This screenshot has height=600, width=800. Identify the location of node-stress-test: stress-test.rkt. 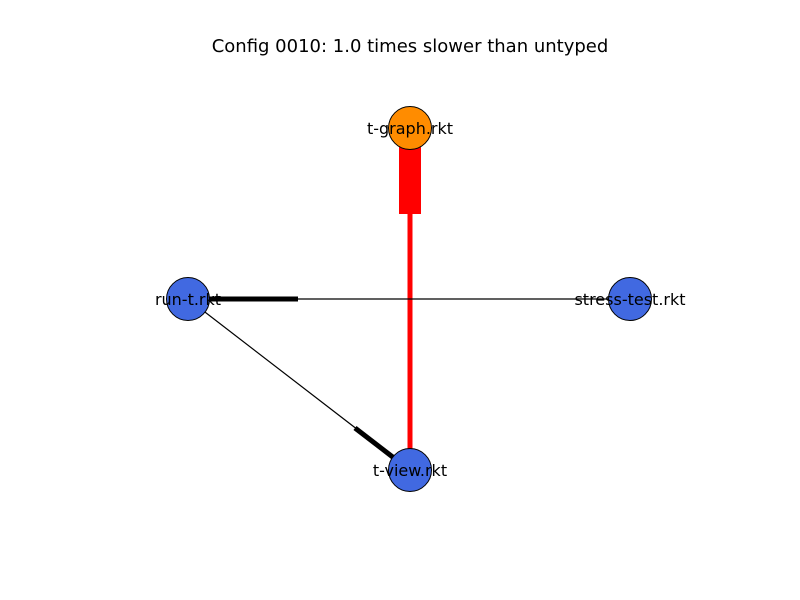
(630, 299).